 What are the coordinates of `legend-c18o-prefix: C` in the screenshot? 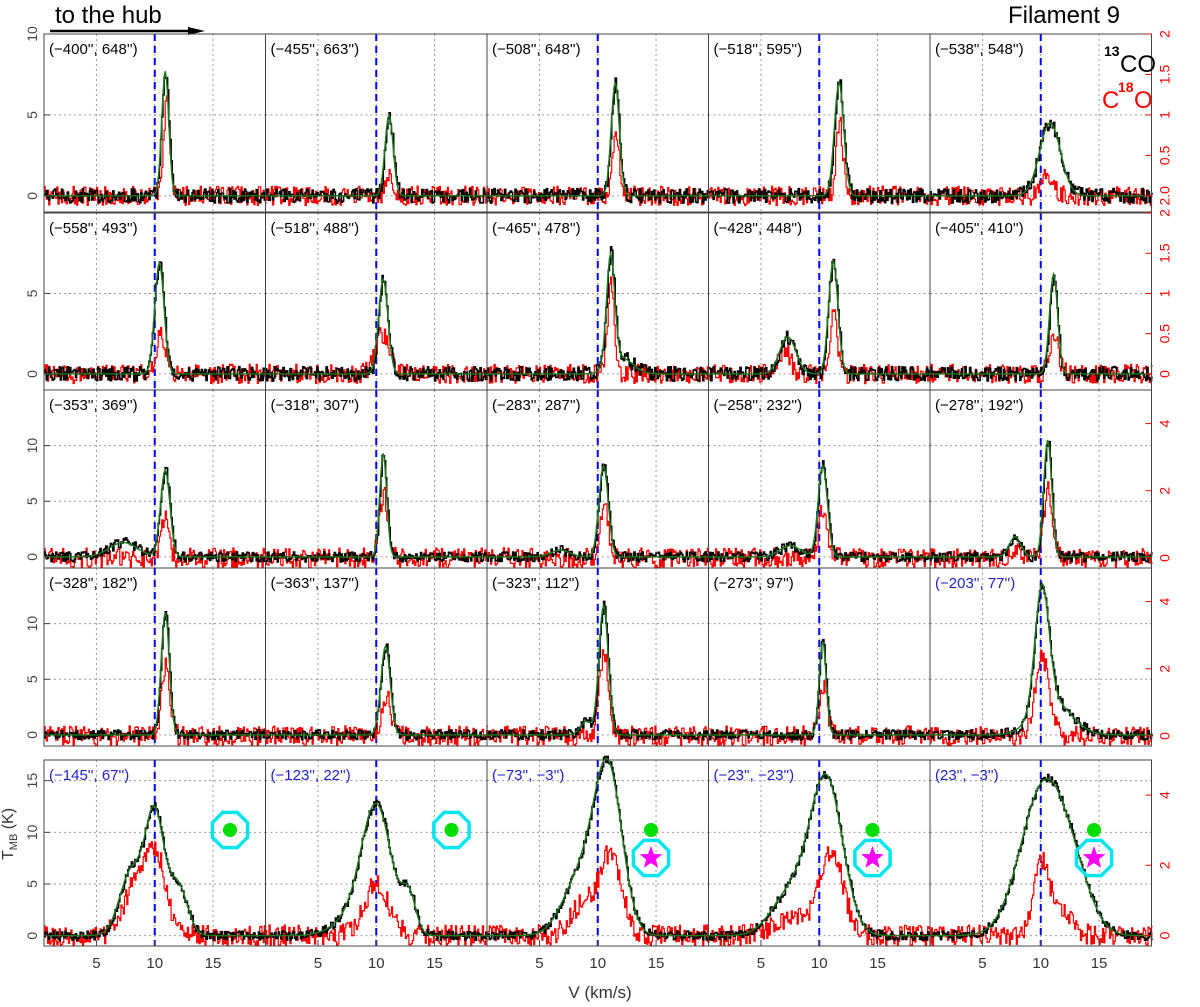 It's located at (1110, 100).